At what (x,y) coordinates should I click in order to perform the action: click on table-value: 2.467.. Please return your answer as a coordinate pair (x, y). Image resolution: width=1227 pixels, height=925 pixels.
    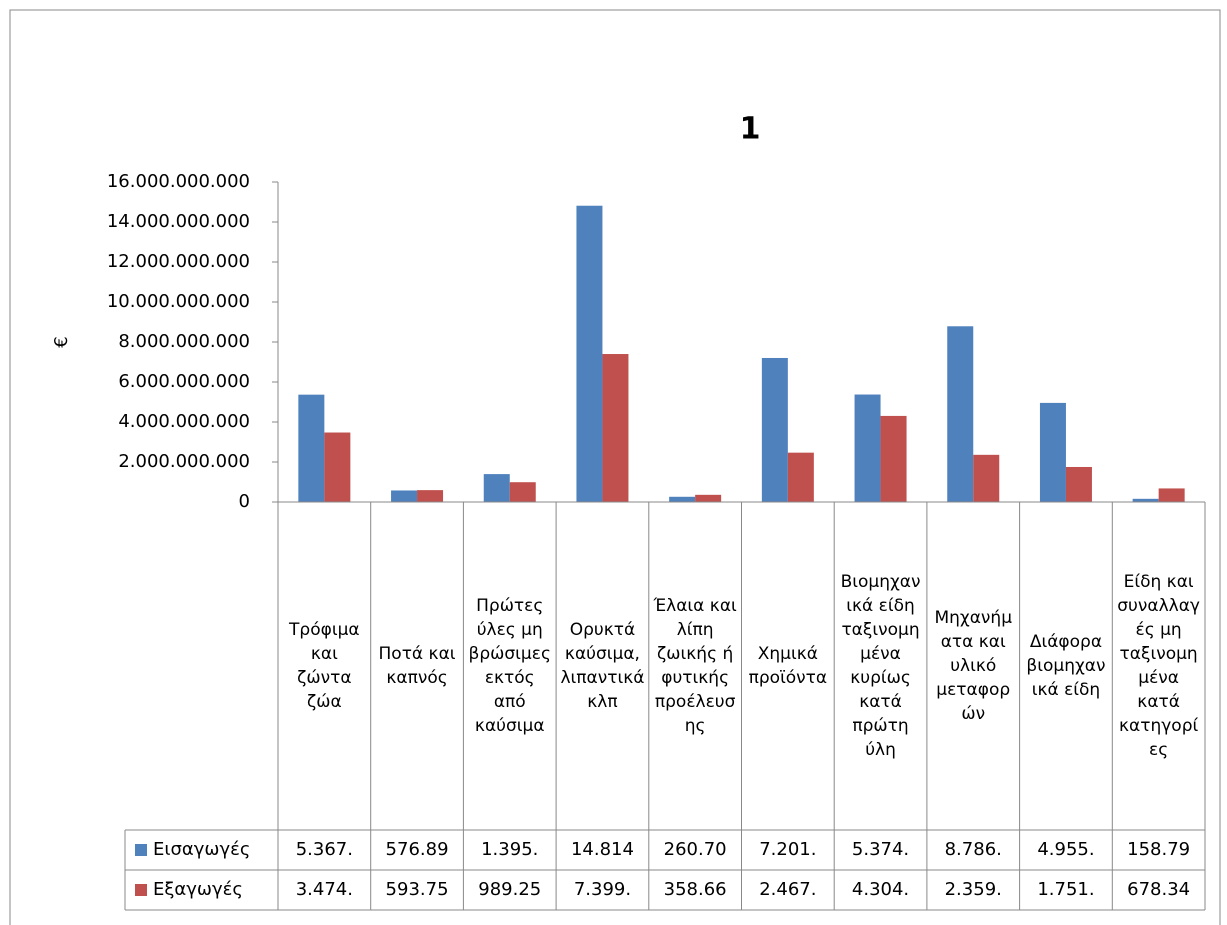
    Looking at the image, I should click on (787, 889).